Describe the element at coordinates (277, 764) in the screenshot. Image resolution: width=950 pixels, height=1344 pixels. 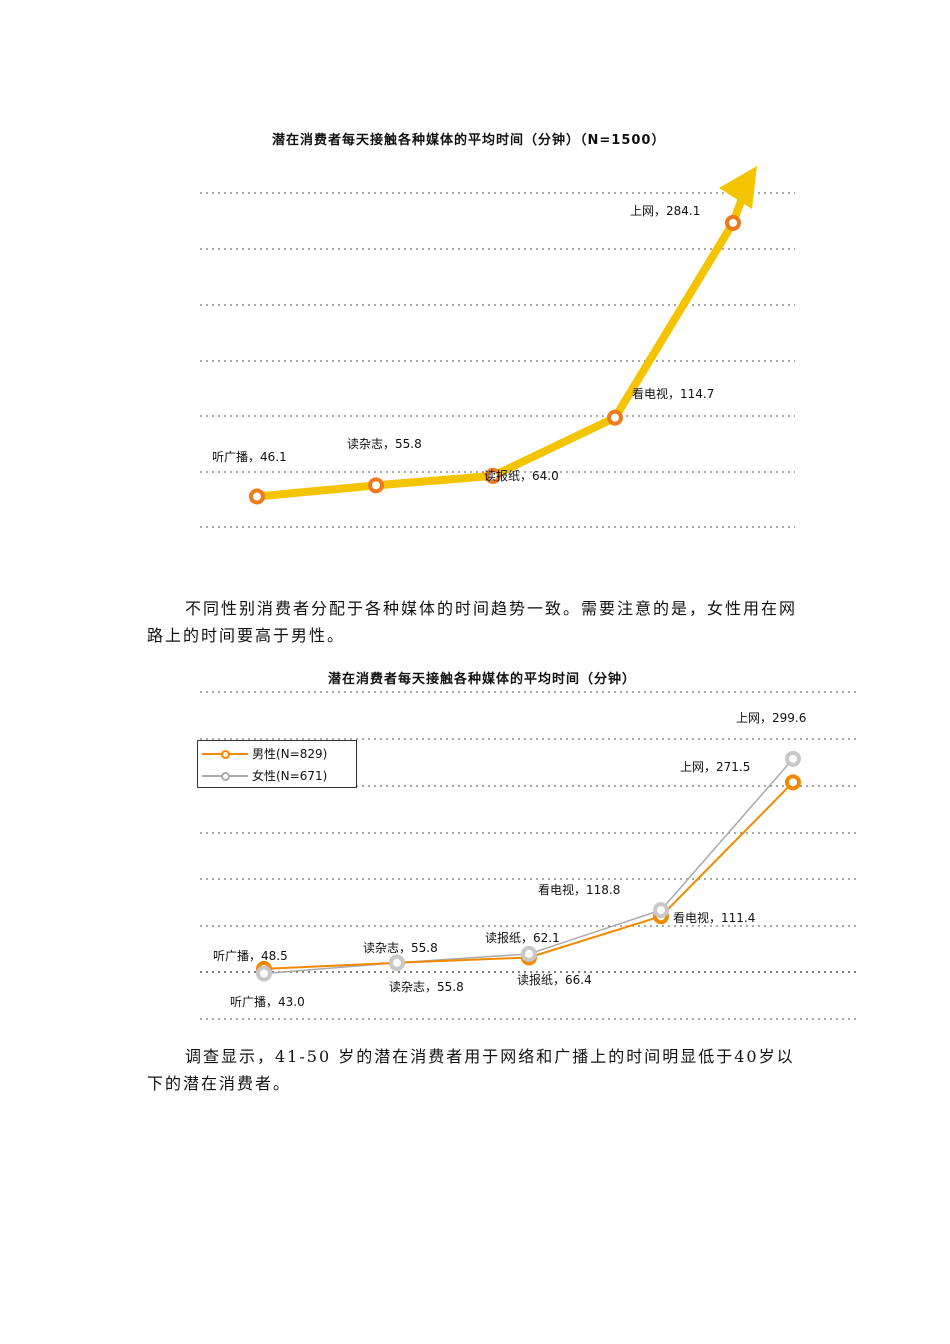
I see `chart2-legend: 男性(N=829) 女性(N=671)` at that location.